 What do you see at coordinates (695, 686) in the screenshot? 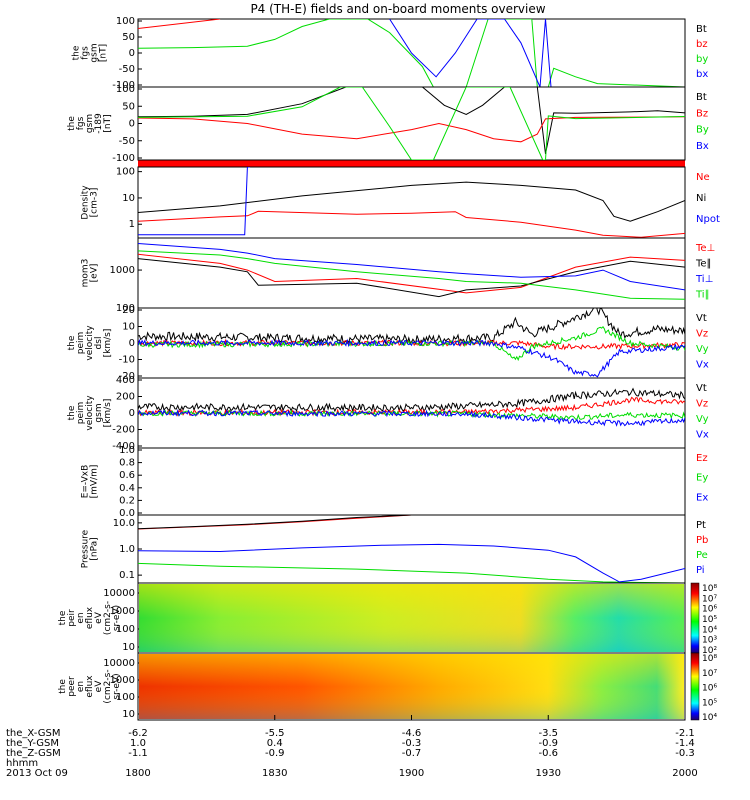
I see `colorbar` at bounding box center [695, 686].